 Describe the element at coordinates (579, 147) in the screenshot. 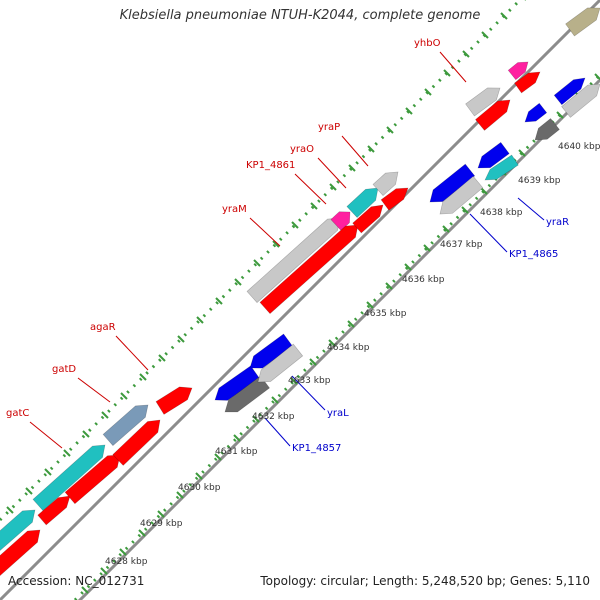

I see `kbp-tick-label: 4640 kbp` at that location.